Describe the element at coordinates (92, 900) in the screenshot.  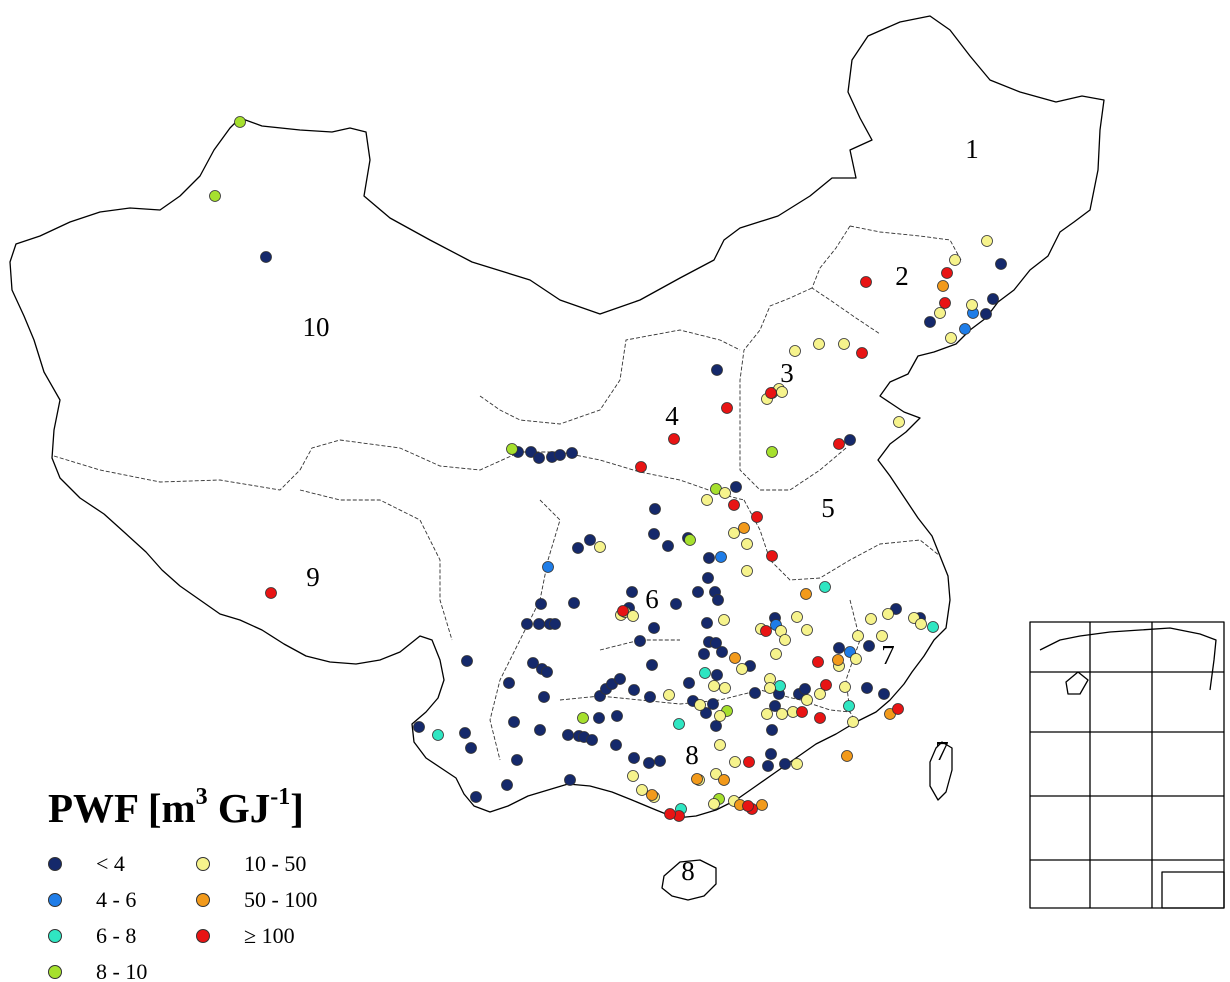
I see `legend-item: 4 - 6` at that location.